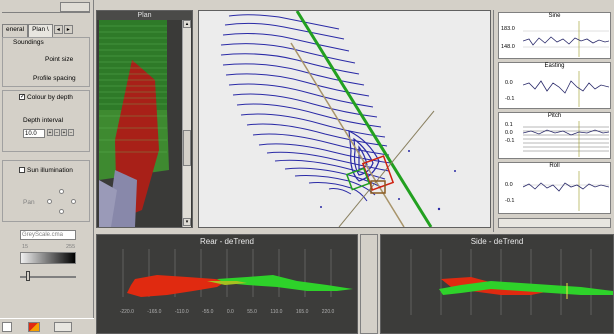  What do you see at coordinates (46, 191) in the screenshot?
I see `sun-group: Sun illumination Pan` at bounding box center [46, 191].